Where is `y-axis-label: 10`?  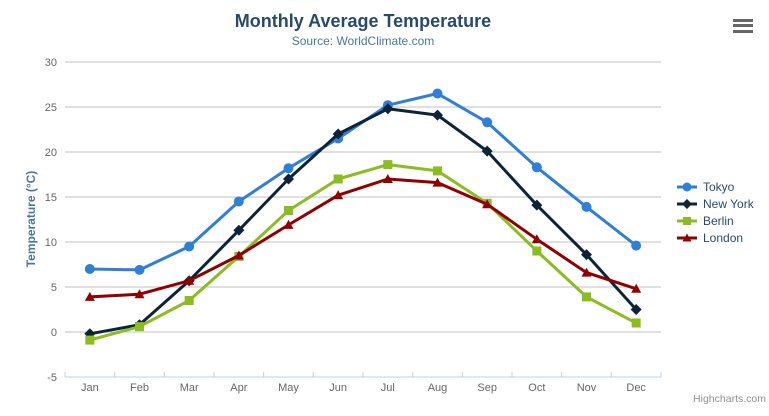
y-axis-label: 10 is located at coordinates (51, 243).